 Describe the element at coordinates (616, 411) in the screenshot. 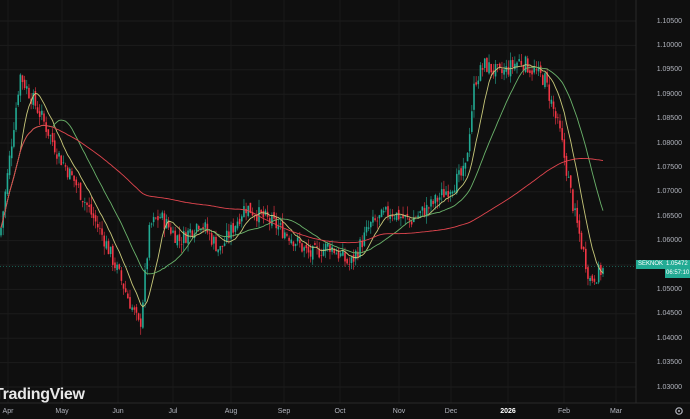

I see `x-tick-label: Mar` at that location.